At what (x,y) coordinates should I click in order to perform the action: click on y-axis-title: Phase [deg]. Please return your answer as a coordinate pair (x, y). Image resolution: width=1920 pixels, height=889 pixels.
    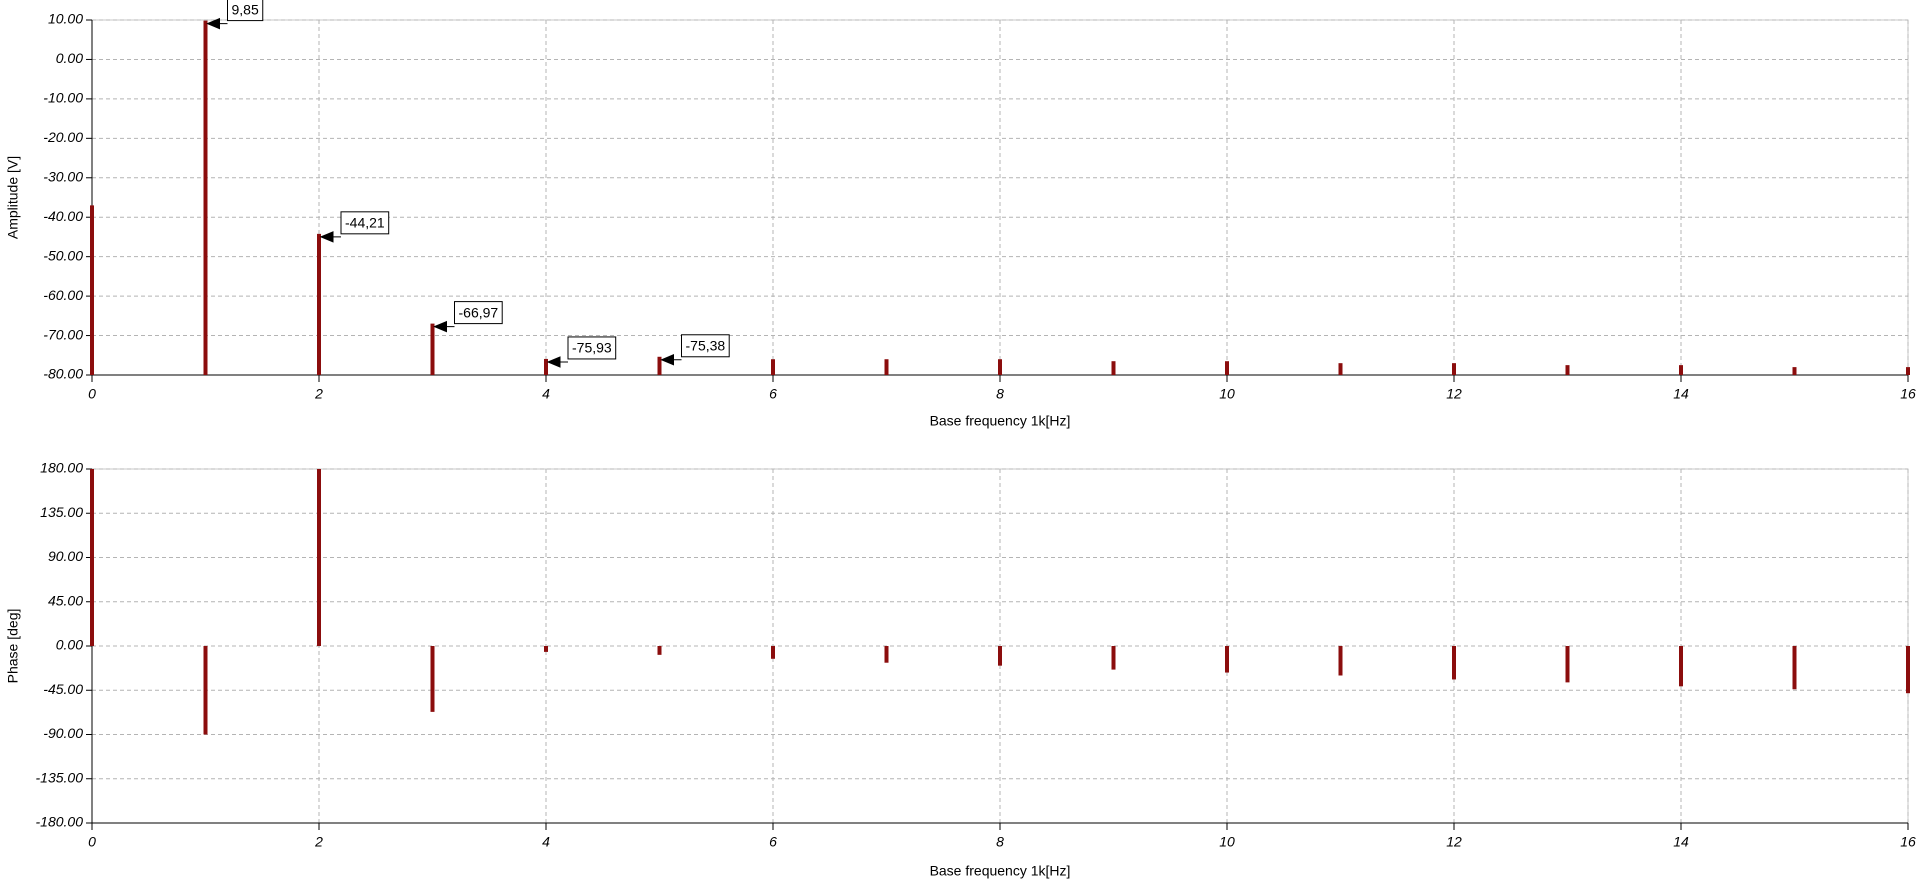
    Looking at the image, I should click on (13, 646).